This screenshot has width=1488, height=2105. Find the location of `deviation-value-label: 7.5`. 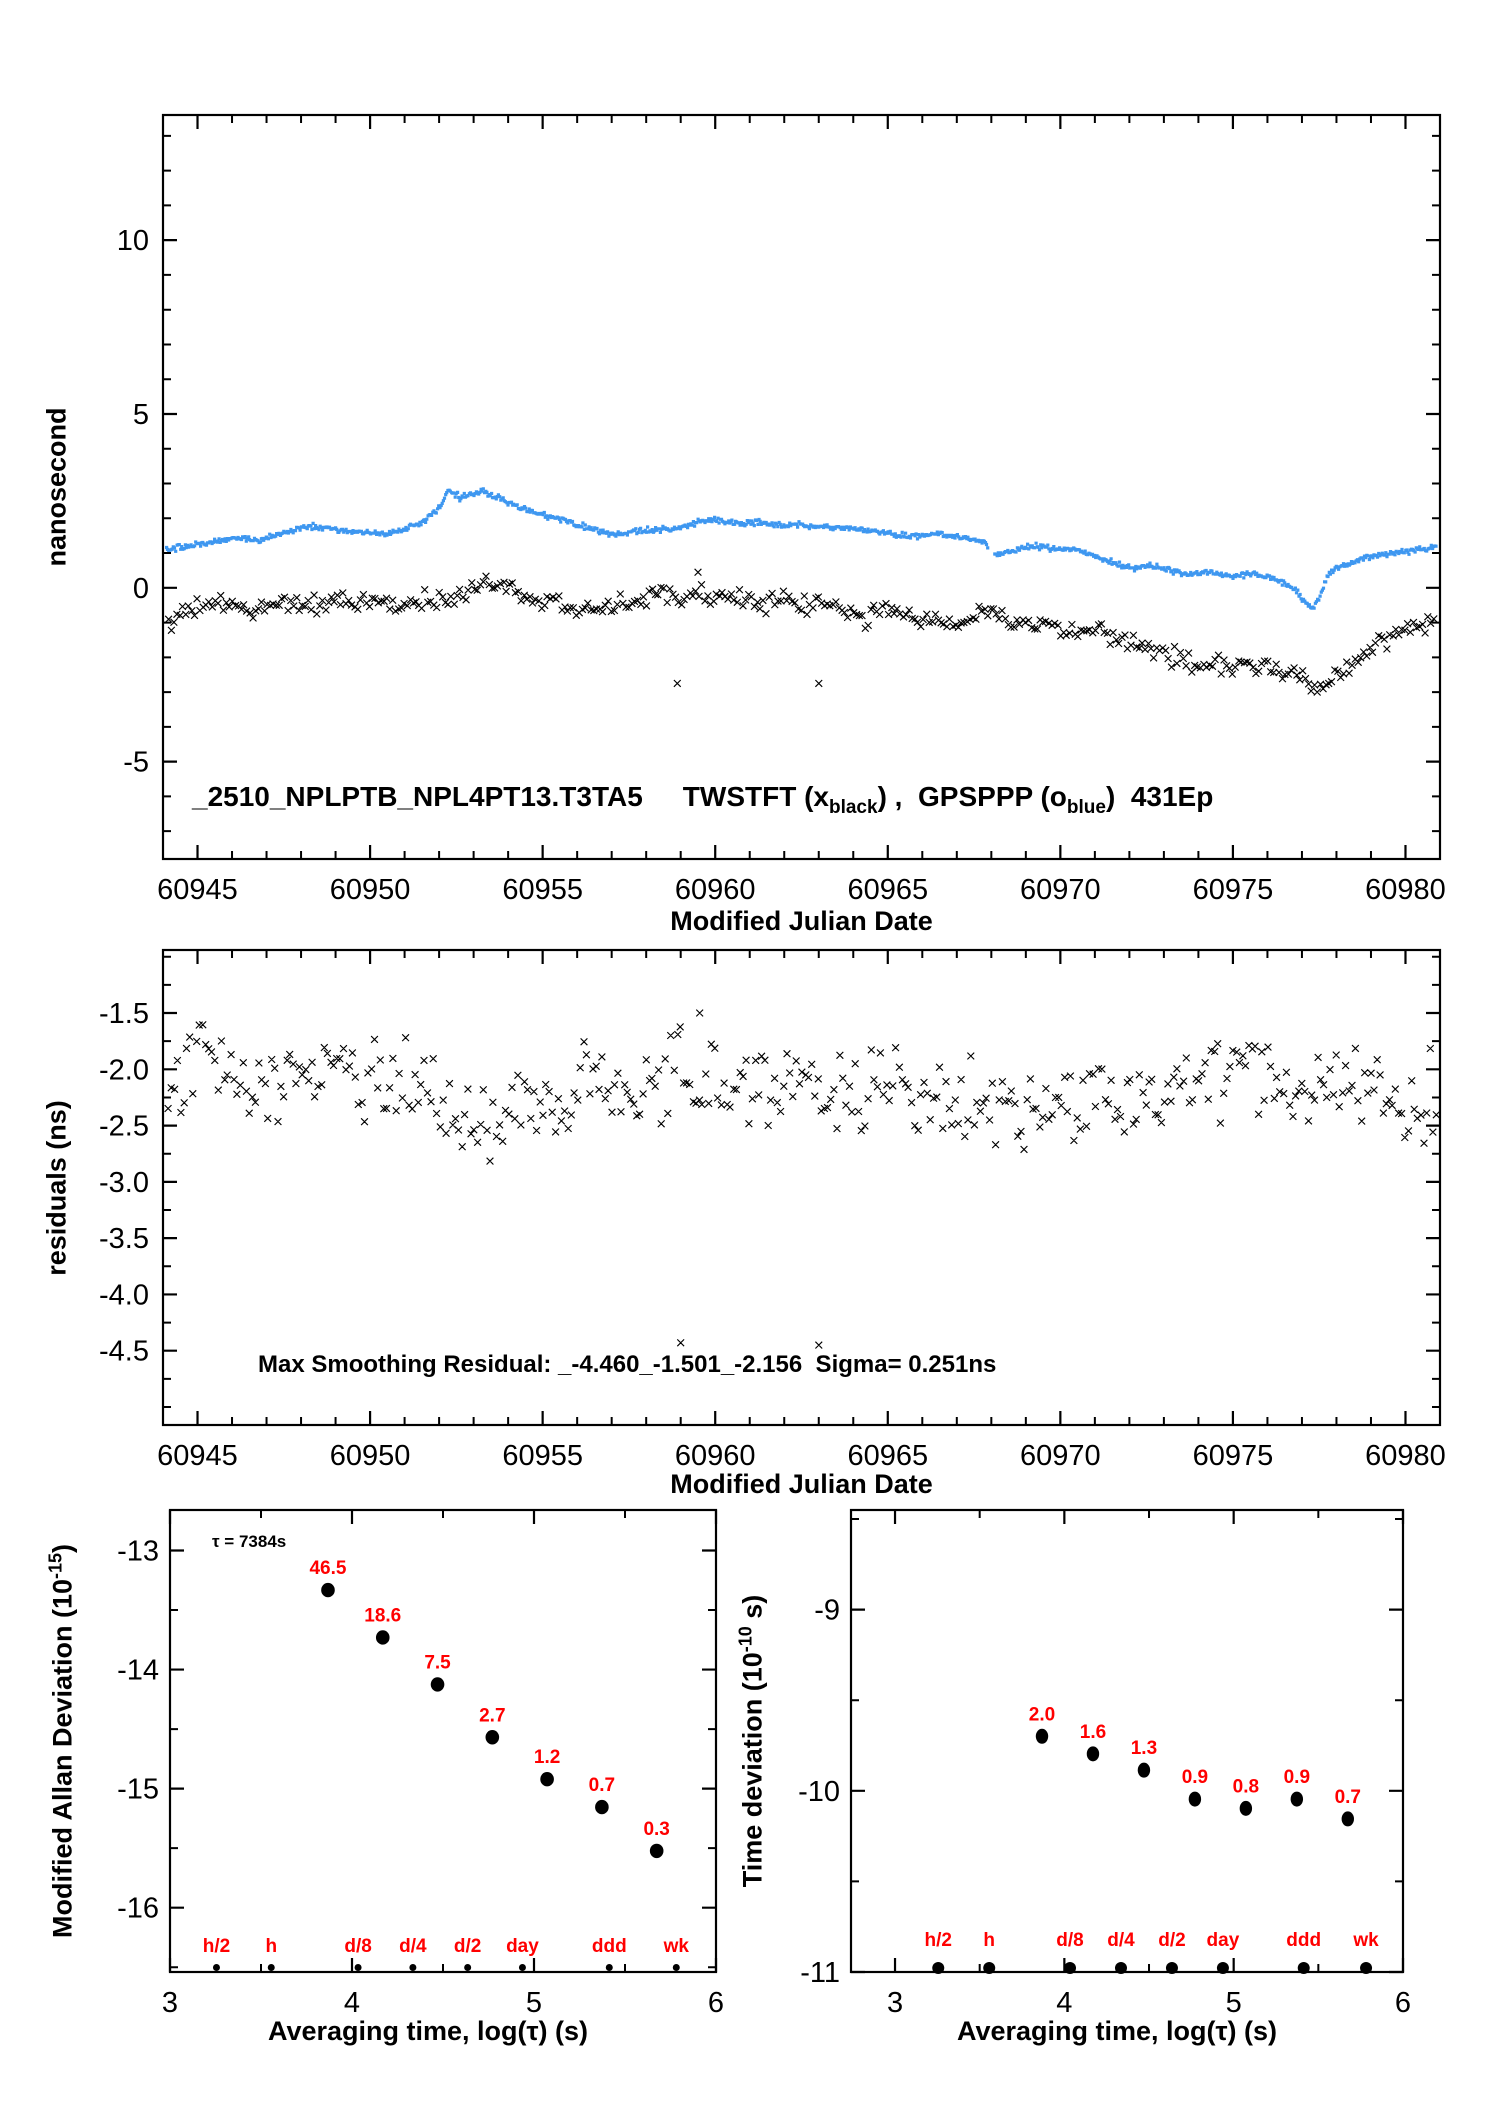

deviation-value-label: 7.5 is located at coordinates (437, 1662).